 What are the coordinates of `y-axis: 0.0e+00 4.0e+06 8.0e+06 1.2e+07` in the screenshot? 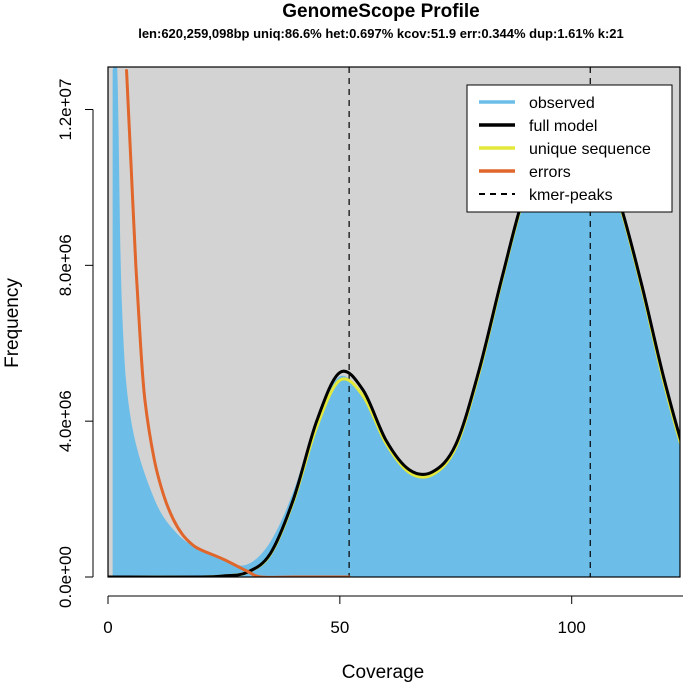 It's located at (75, 343).